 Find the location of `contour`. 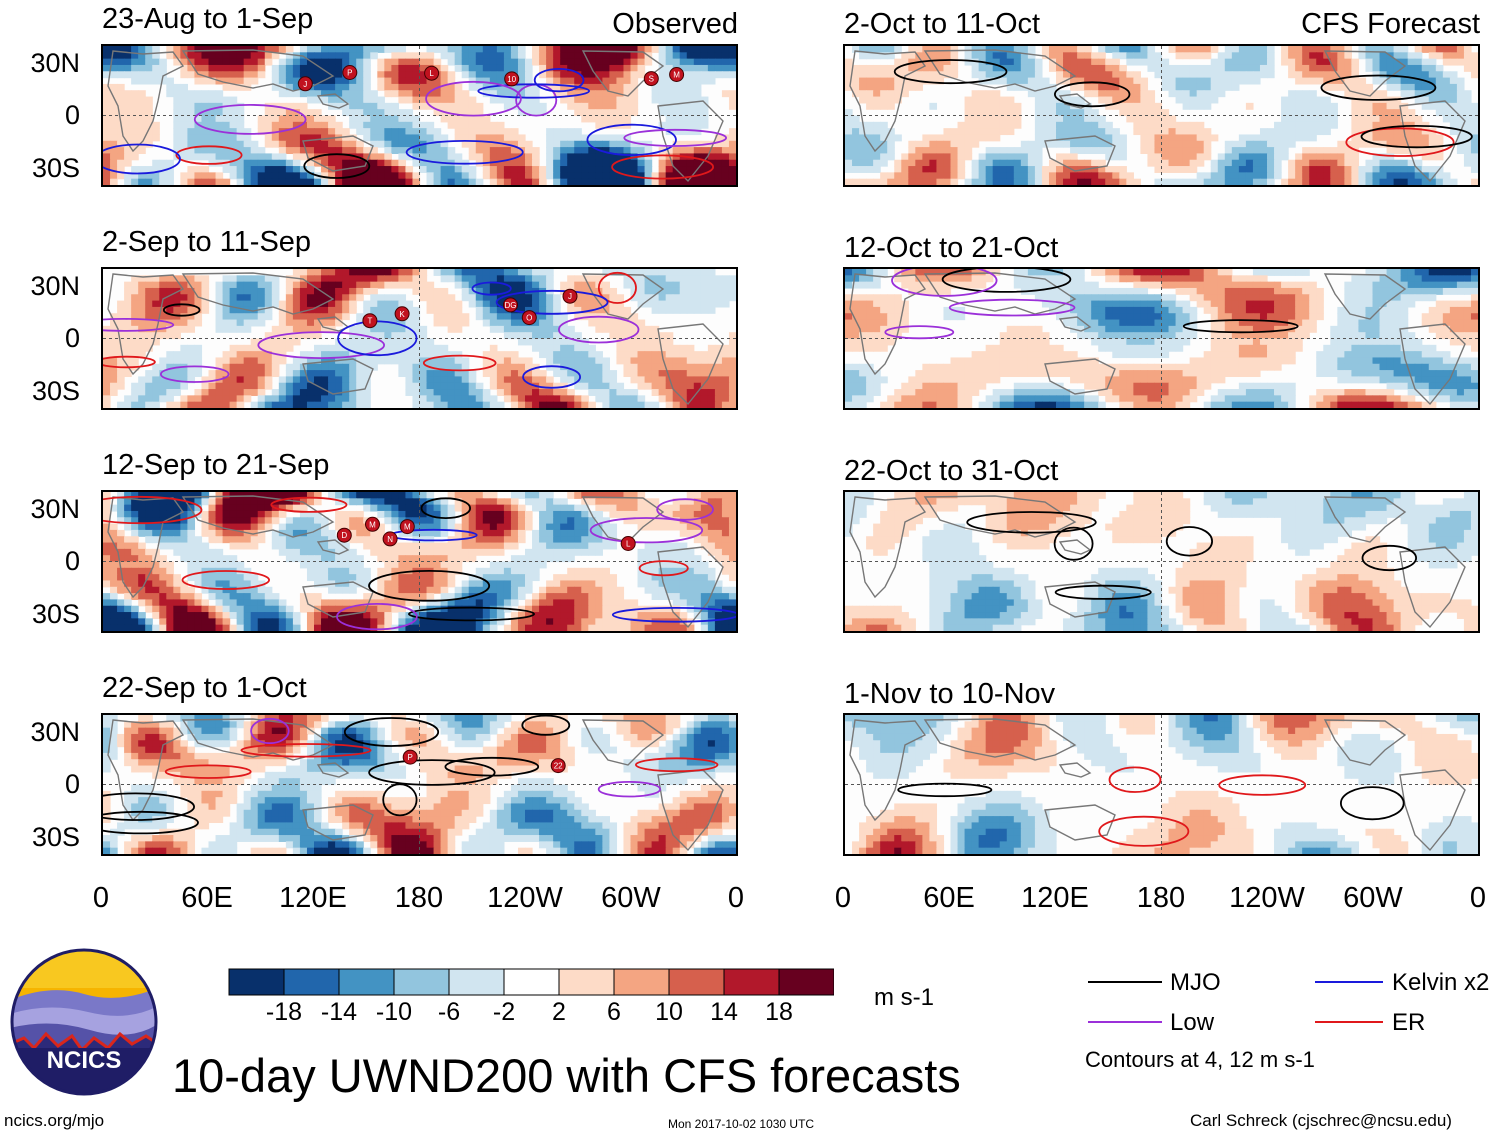

contour is located at coordinates (153, 510).